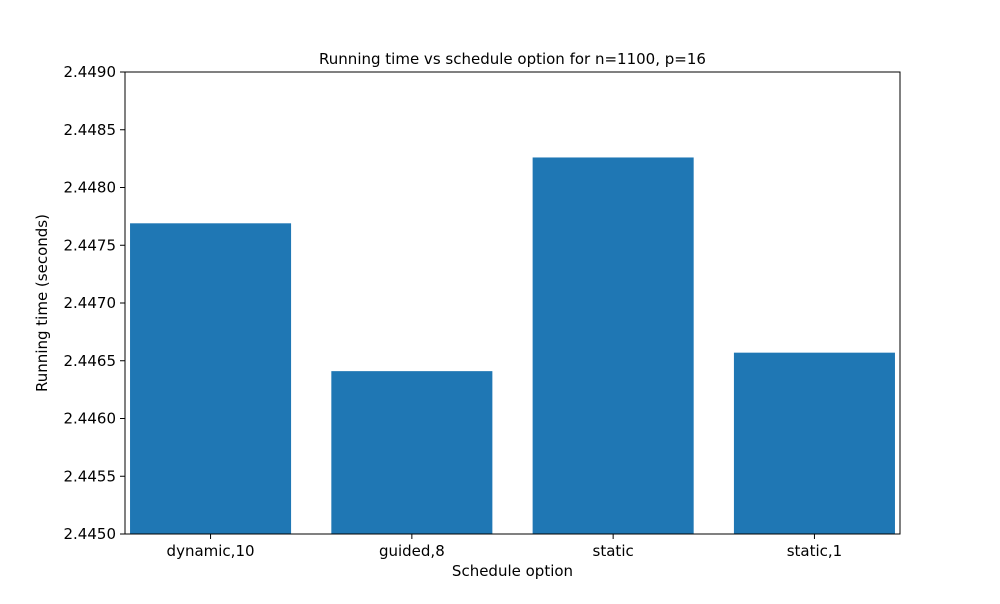 This screenshot has width=1000, height=604. Describe the element at coordinates (815, 551) in the screenshot. I see `x-tick-label: static,1` at that location.